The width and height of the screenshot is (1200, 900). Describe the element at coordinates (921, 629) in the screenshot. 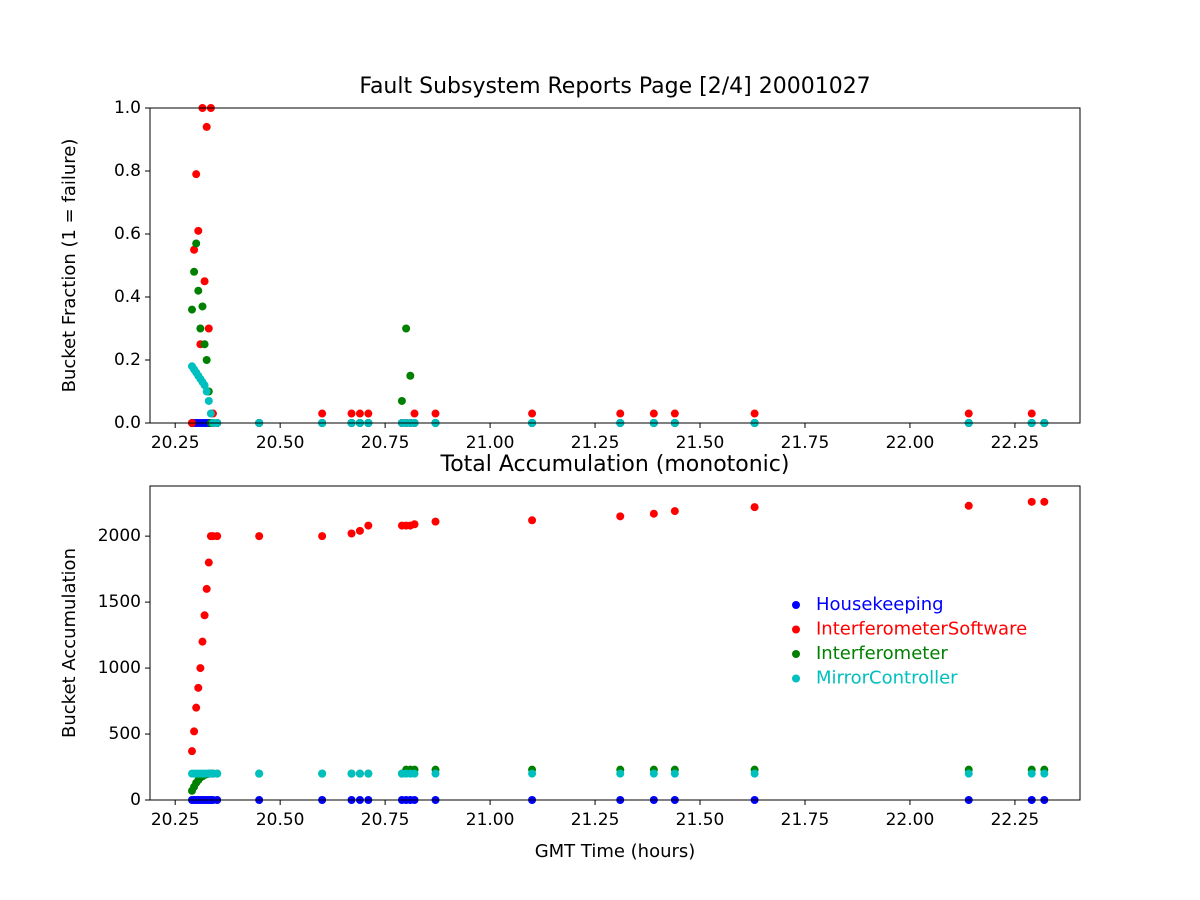

I see `legend-label: InterferometerSoftware` at that location.